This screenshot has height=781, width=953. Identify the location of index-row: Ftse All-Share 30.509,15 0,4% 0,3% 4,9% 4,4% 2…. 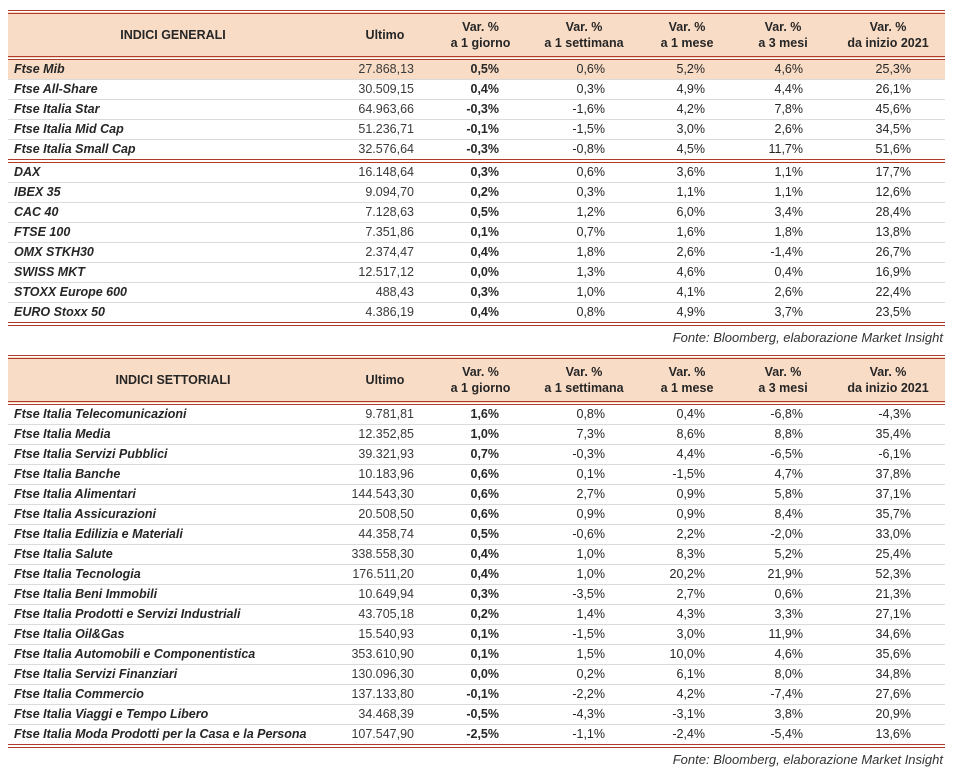
(476, 89).